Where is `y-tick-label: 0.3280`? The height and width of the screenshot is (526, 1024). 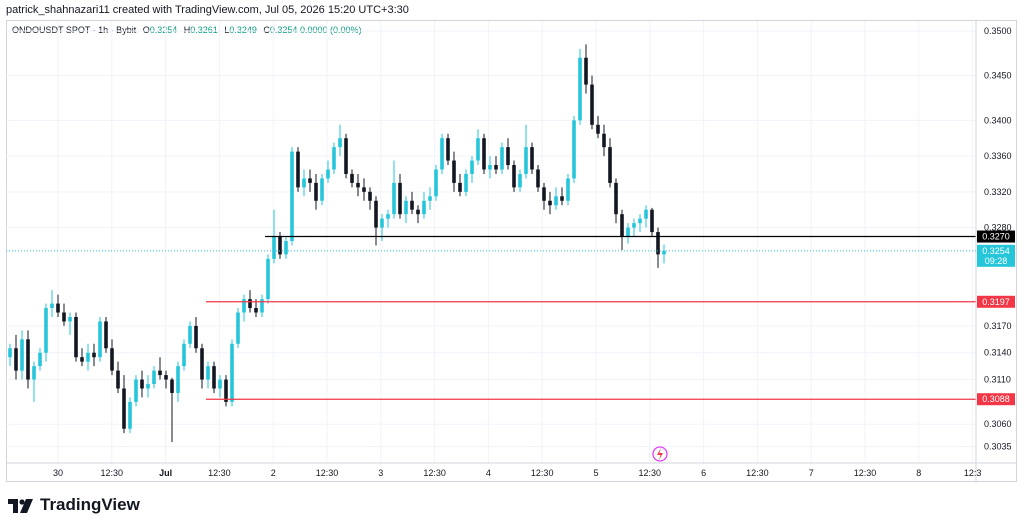 y-tick-label: 0.3280 is located at coordinates (998, 228).